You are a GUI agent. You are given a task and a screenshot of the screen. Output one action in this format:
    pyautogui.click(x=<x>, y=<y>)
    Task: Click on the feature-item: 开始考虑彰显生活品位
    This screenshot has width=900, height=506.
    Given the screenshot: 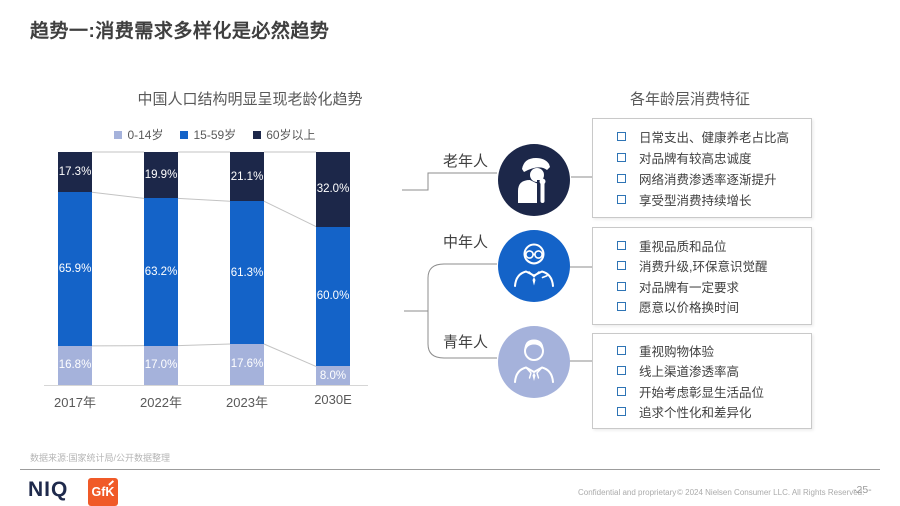 What is the action you would take?
    pyautogui.click(x=711, y=391)
    